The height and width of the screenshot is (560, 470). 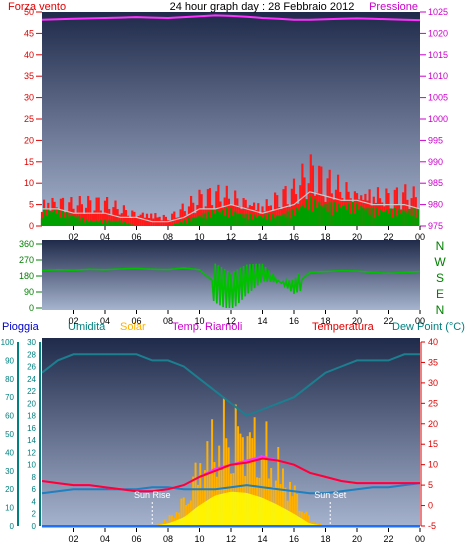 I want to click on temperature-line, so click(x=230, y=475).